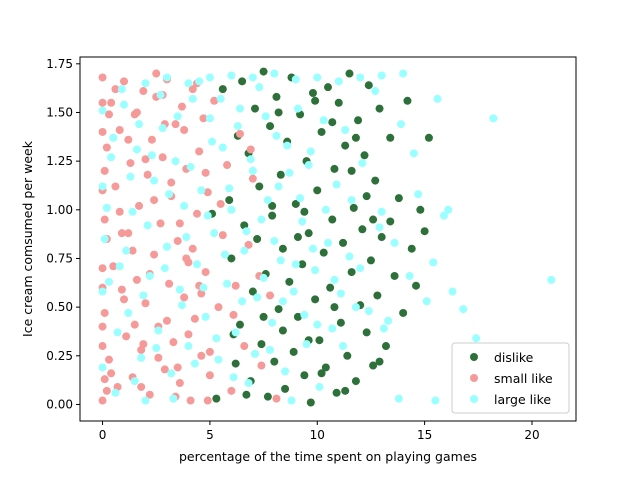 This screenshot has height=477, width=640. What do you see at coordinates (510, 378) in the screenshot?
I see `legend-box` at bounding box center [510, 378].